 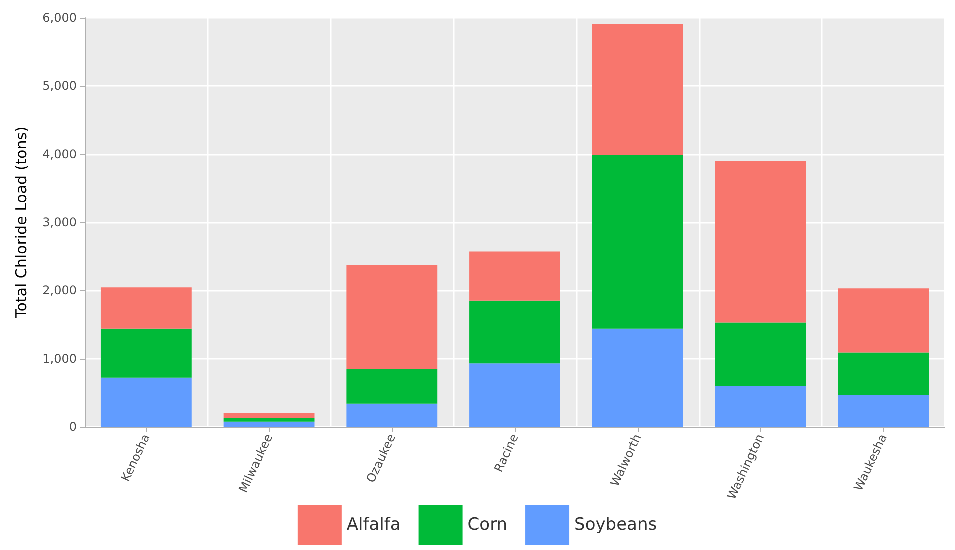 I want to click on y-tick-label: 0, so click(x=73, y=427).